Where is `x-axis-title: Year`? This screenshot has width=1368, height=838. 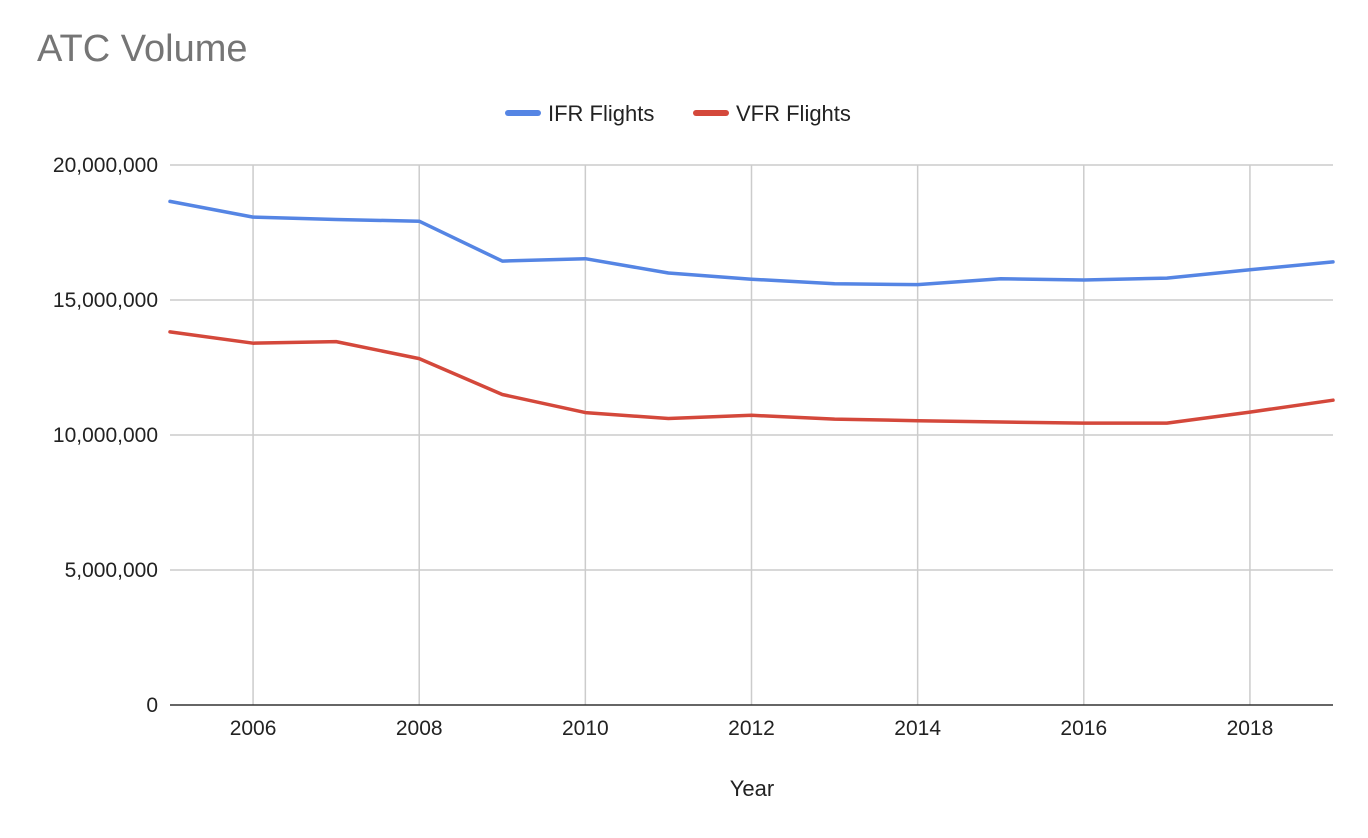 x-axis-title: Year is located at coordinates (752, 788).